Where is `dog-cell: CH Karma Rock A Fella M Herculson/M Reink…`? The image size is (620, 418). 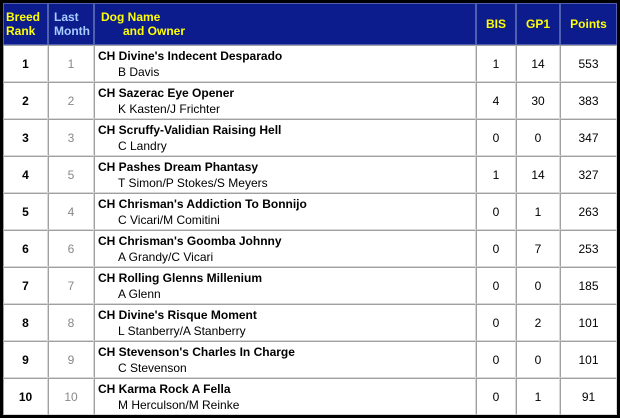
dog-cell: CH Karma Rock A Fella M Herculson/M Reink… is located at coordinates (285, 396).